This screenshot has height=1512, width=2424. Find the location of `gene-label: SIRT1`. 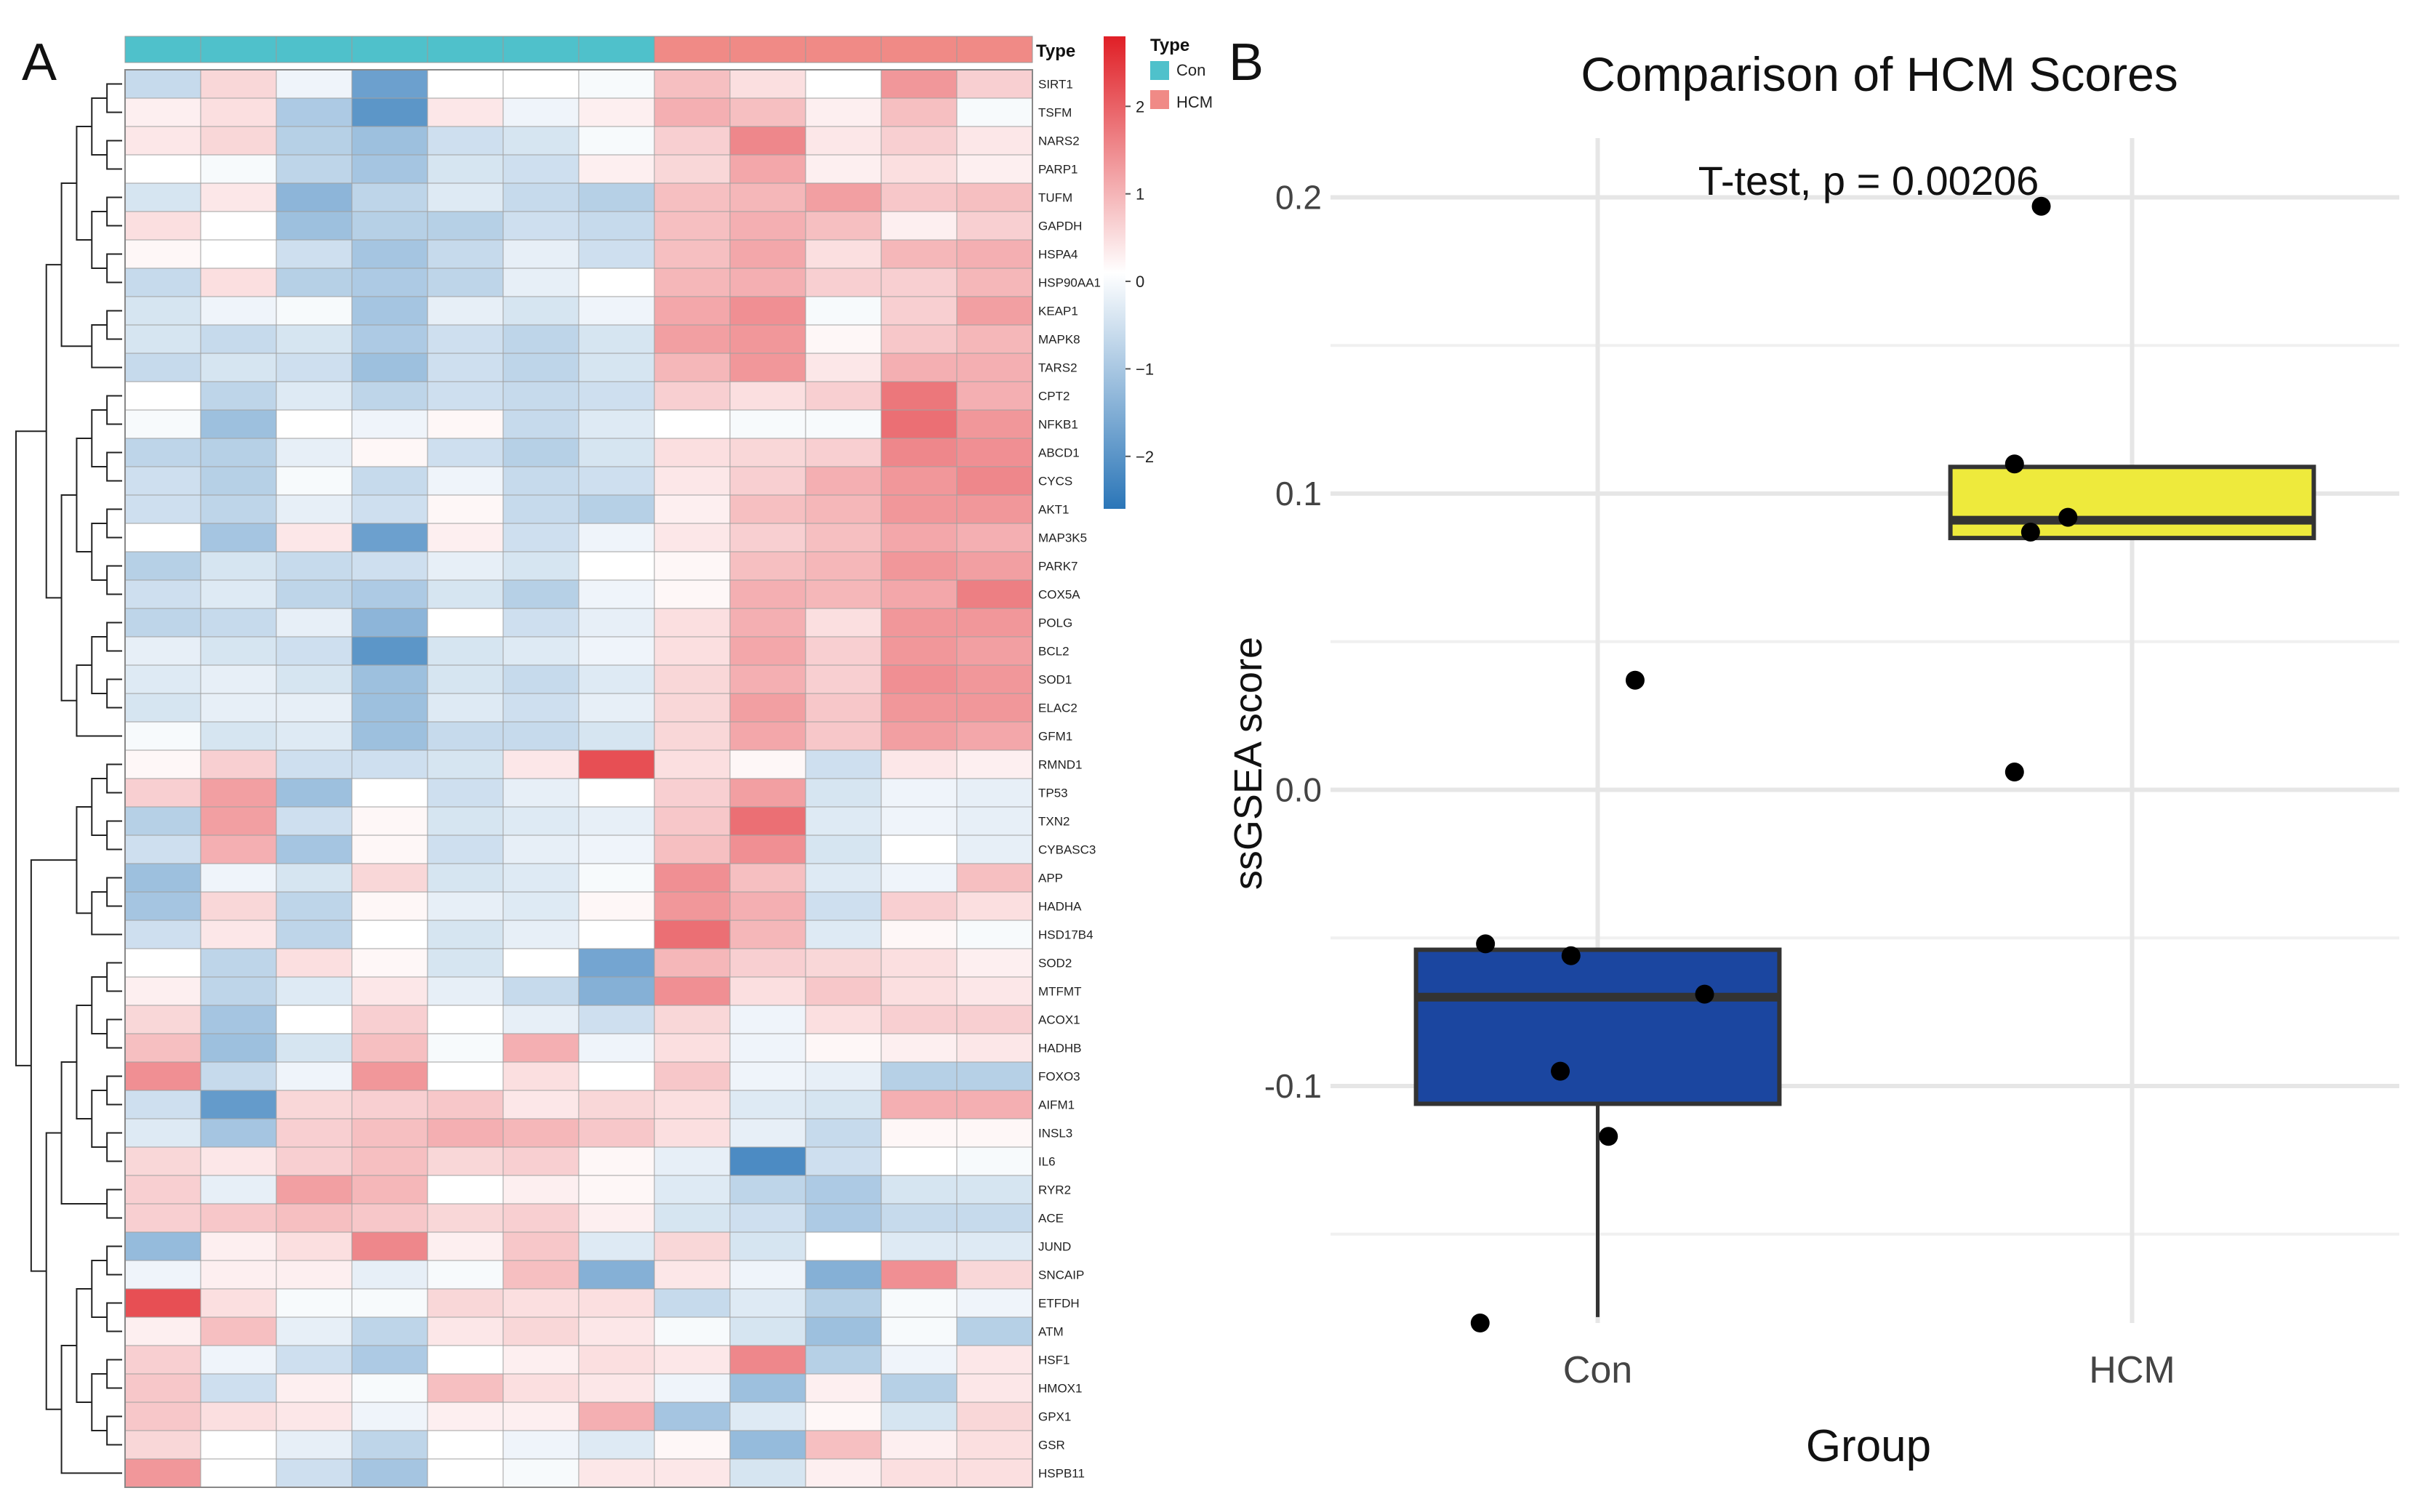

gene-label: SIRT1 is located at coordinates (1055, 85).